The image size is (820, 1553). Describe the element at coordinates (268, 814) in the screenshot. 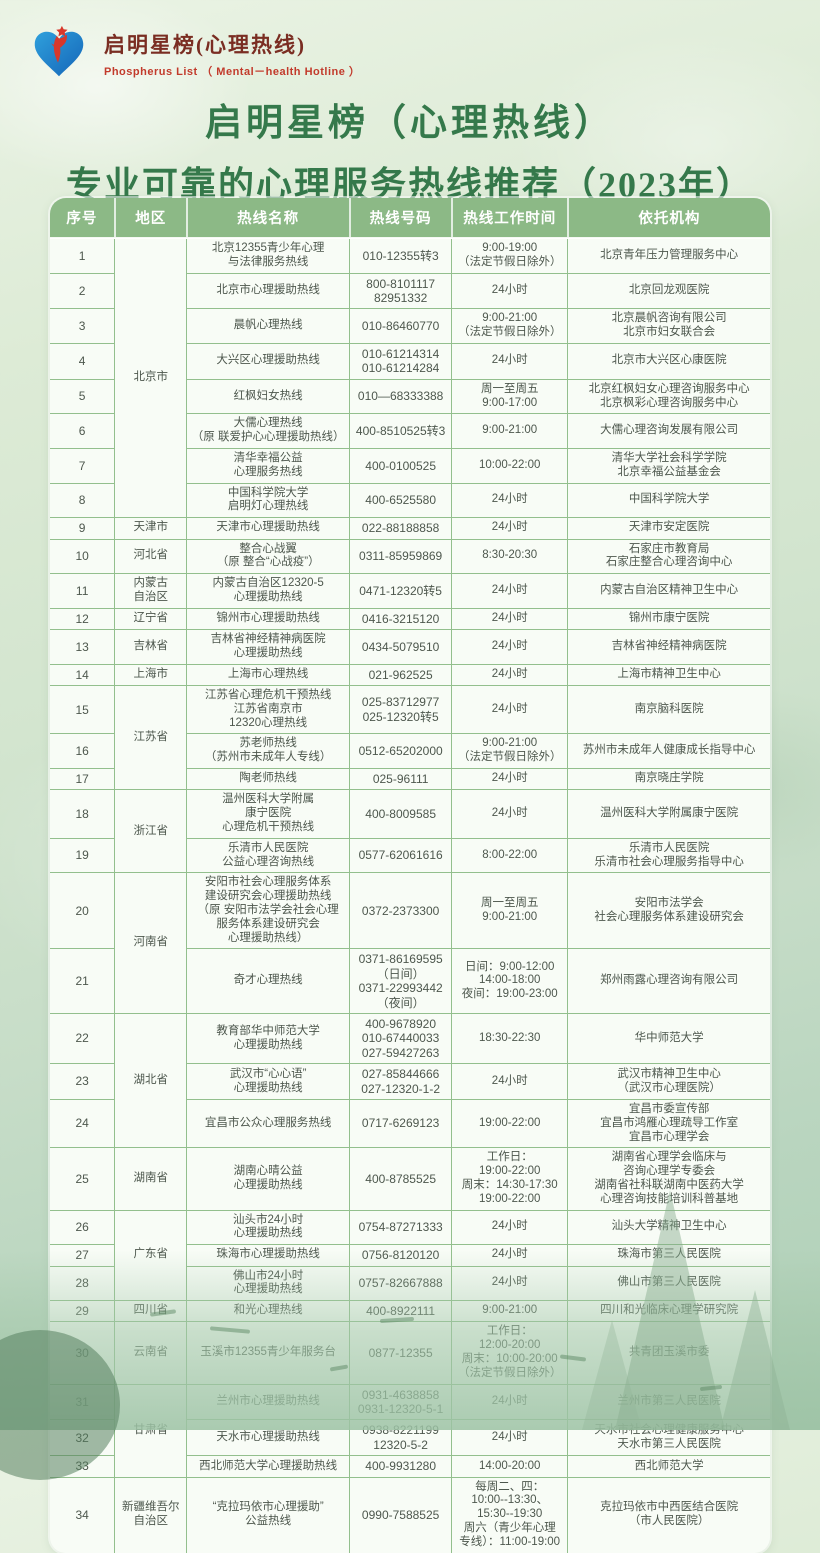

I see `hotline-name-cell: 温州医科大学附属 康宁医院 心理危机干预热线` at that location.